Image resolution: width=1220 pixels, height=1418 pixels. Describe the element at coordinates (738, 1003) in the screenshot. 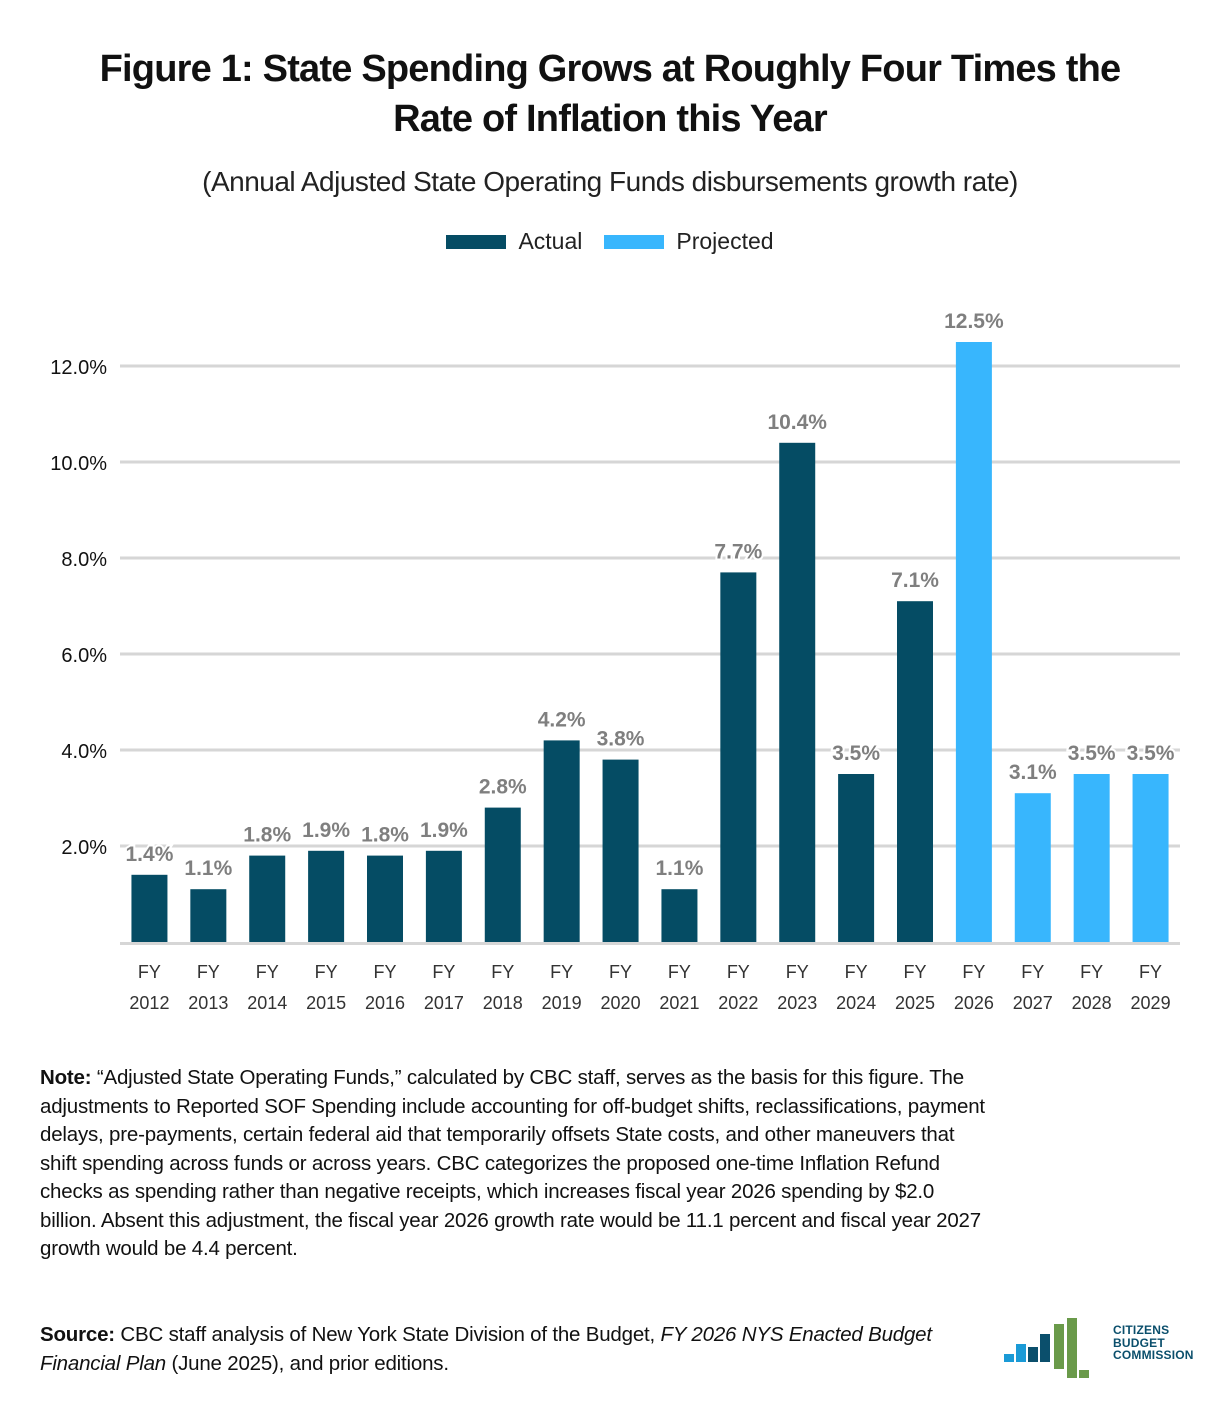

I see `x-tick-label-year: 2022` at that location.